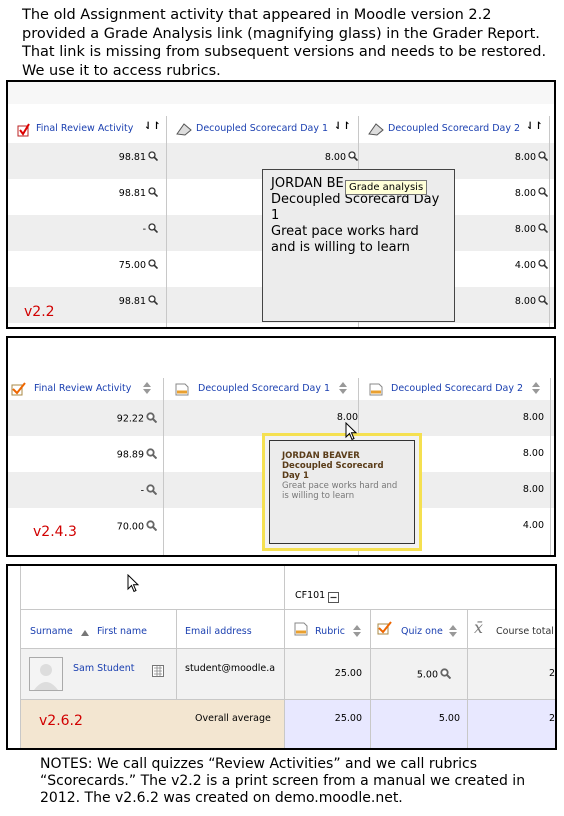 Image resolution: width=564 pixels, height=816 pixels. What do you see at coordinates (449, 718) in the screenshot?
I see `average-quiz: 5.00` at bounding box center [449, 718].